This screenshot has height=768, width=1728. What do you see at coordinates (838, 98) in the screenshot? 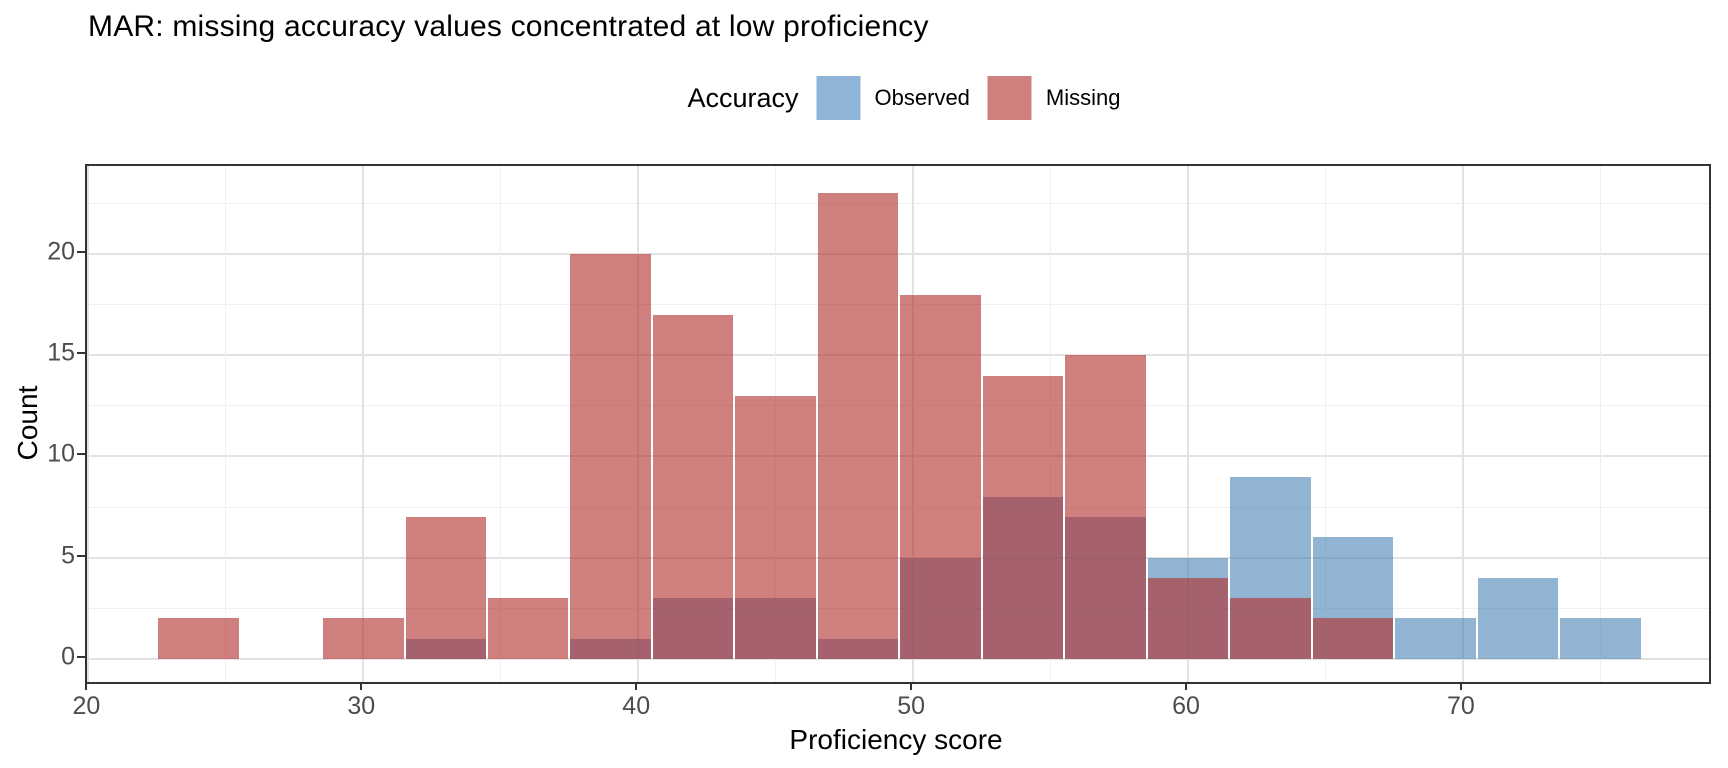
I see `legend-swatch-observed` at bounding box center [838, 98].